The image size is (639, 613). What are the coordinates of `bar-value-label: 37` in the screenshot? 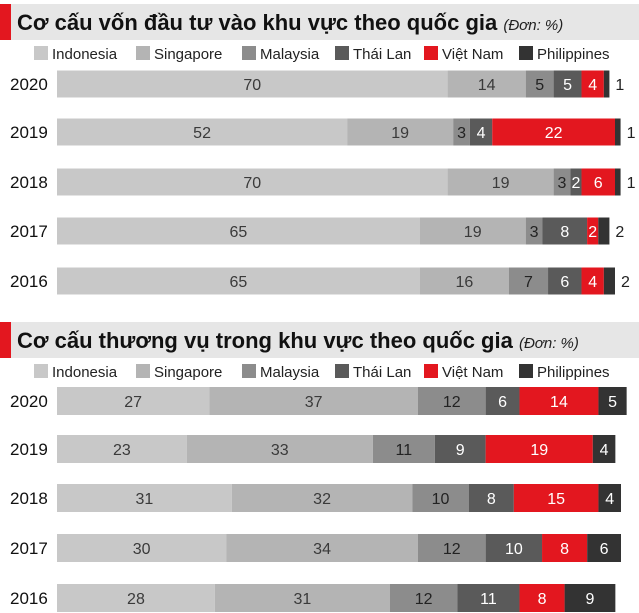 It's located at (314, 402).